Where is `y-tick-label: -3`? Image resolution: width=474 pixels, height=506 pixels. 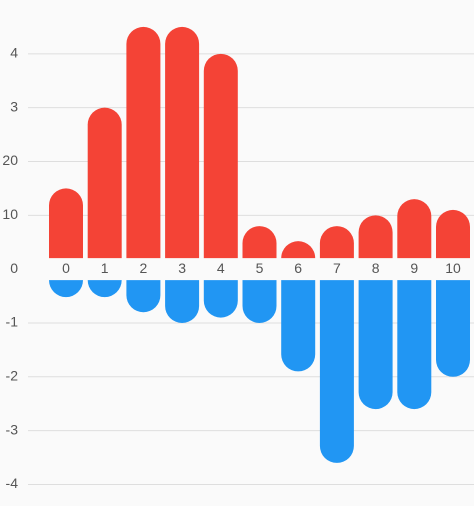 y-tick-label: -3 is located at coordinates (12, 429).